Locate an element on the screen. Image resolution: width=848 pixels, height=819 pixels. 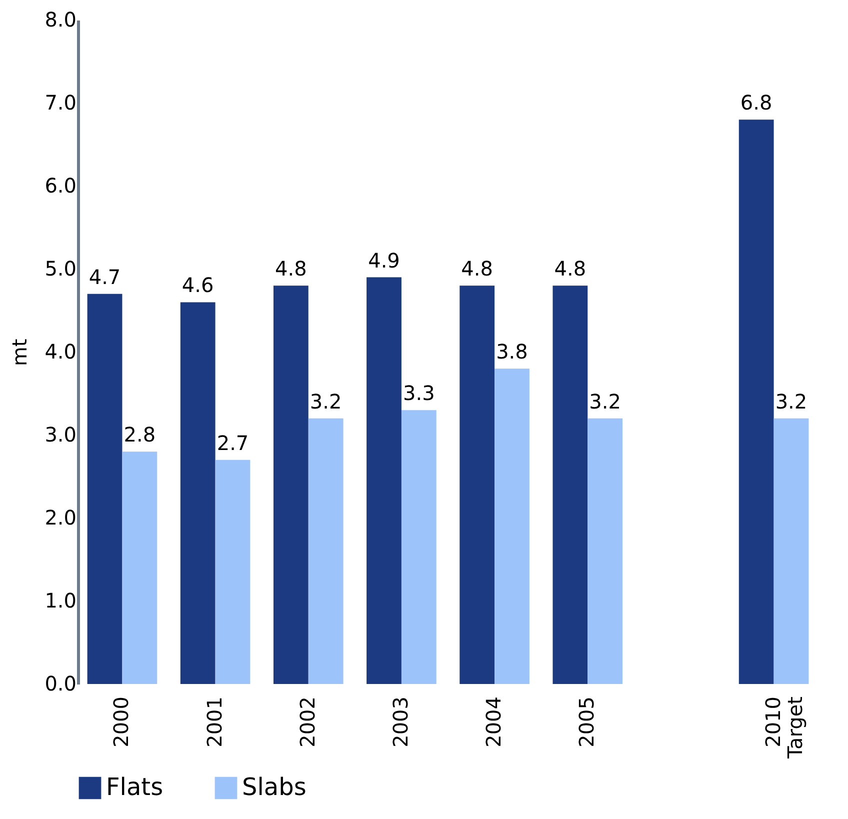
y-tick-label: 0.0 is located at coordinates (60, 684).